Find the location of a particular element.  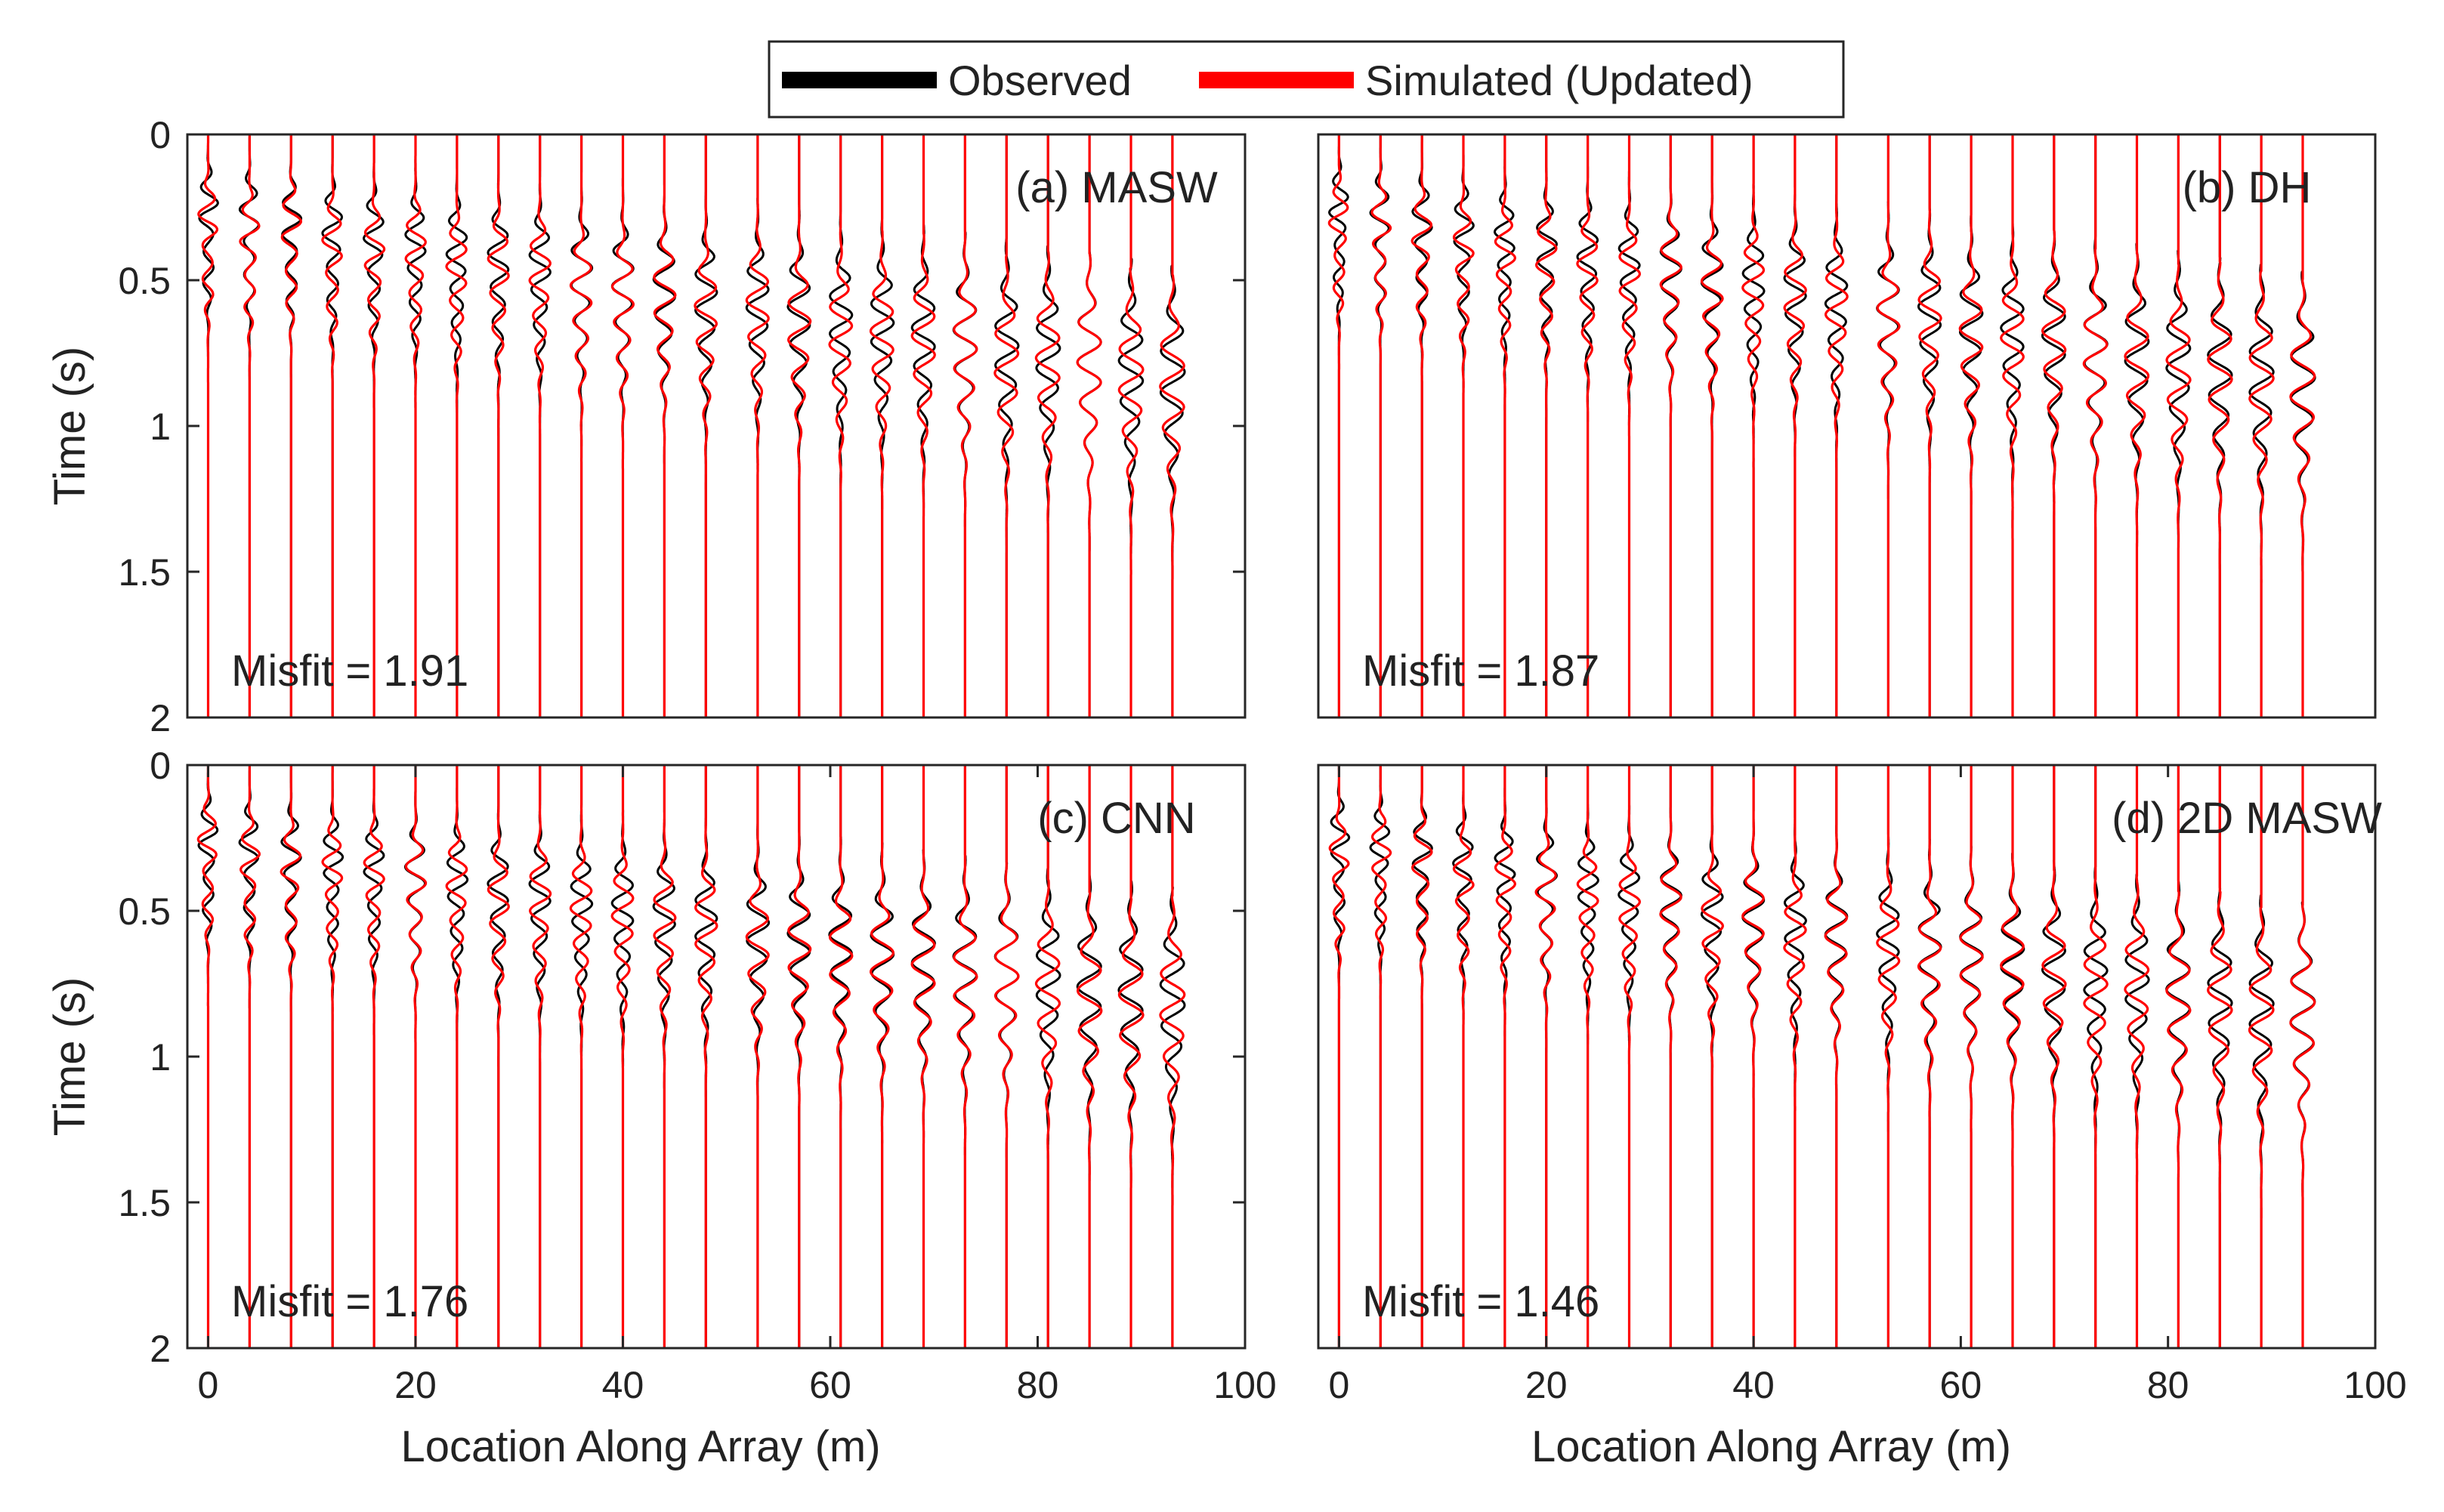

ytick-label-0-2: 1 is located at coordinates (160, 427).